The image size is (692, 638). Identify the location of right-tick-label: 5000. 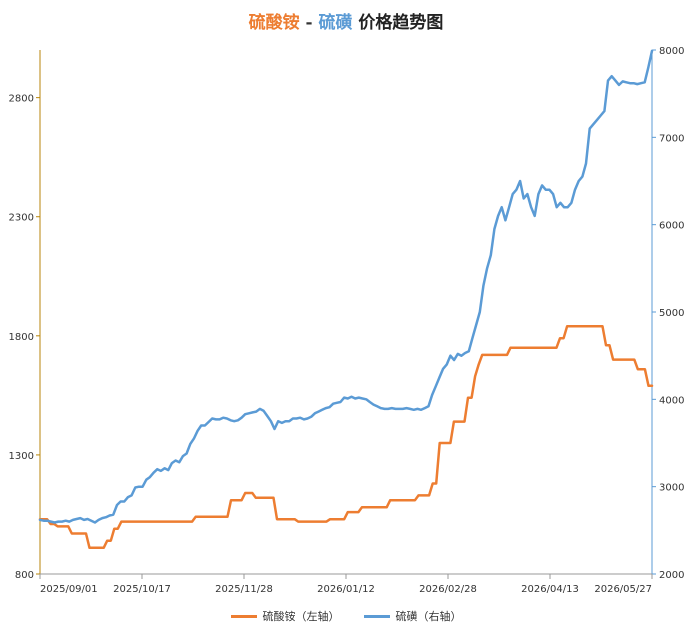
(671, 313).